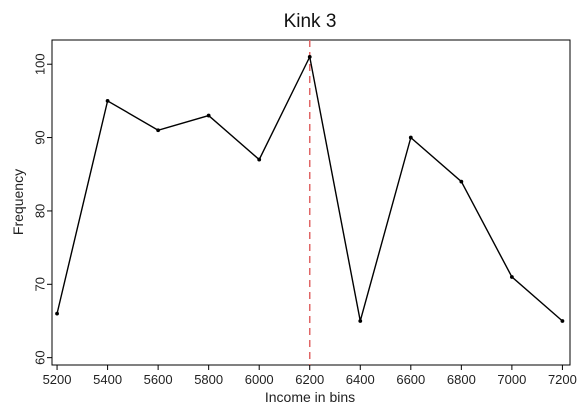  I want to click on x-tick-label: 7200, so click(562, 379).